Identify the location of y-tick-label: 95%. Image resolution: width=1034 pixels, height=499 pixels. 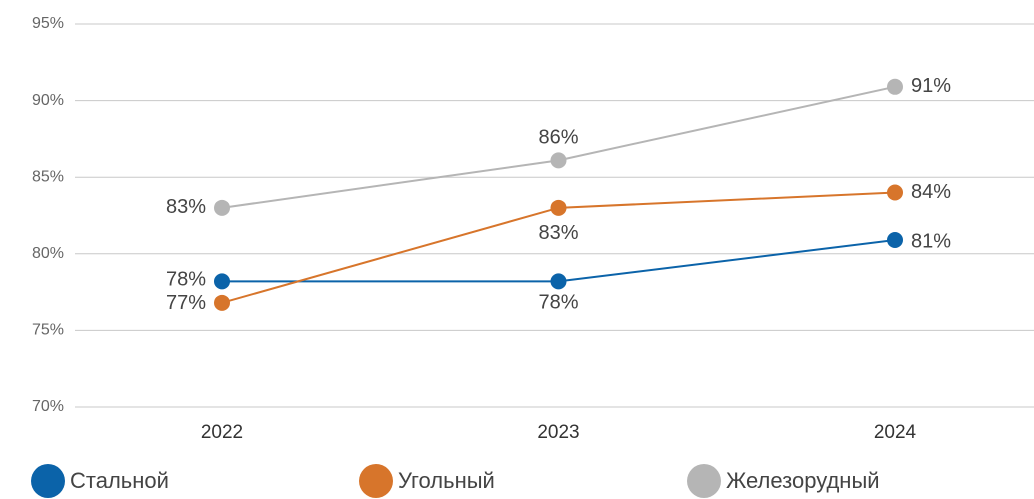
(48, 23).